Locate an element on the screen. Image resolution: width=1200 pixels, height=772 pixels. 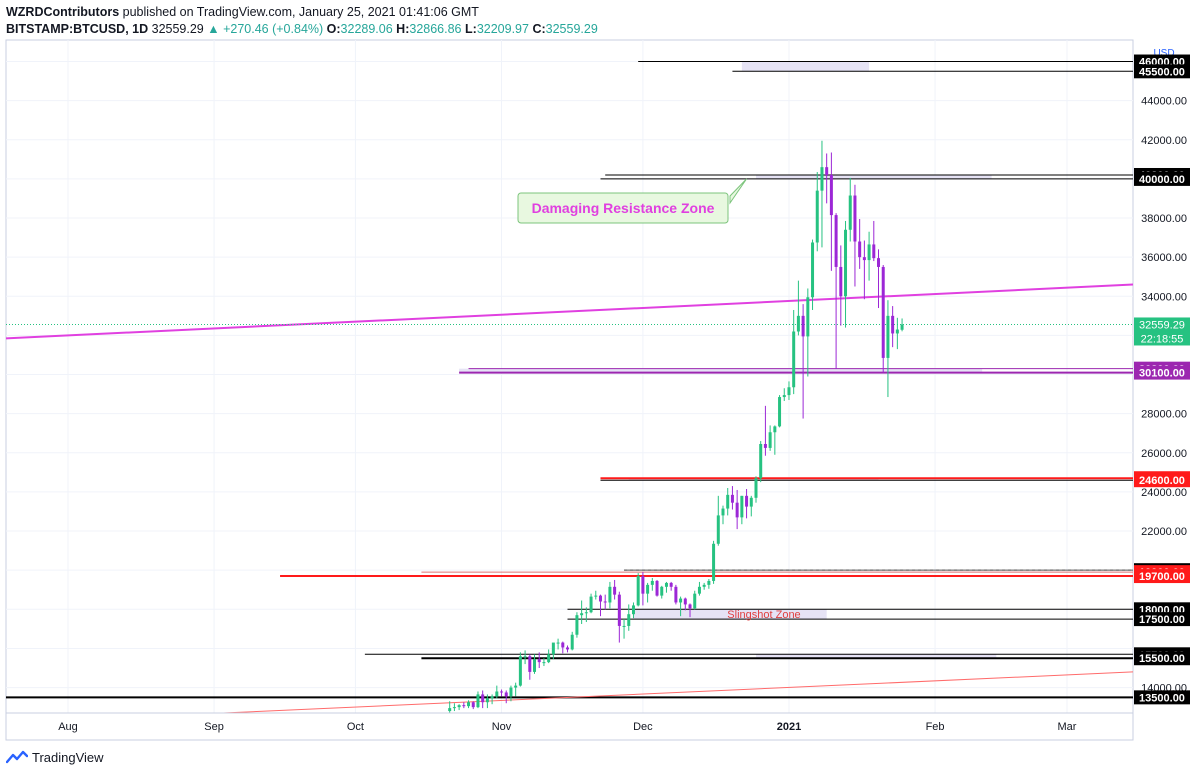
publisher-name: WZRDContributors is located at coordinates (63, 12).